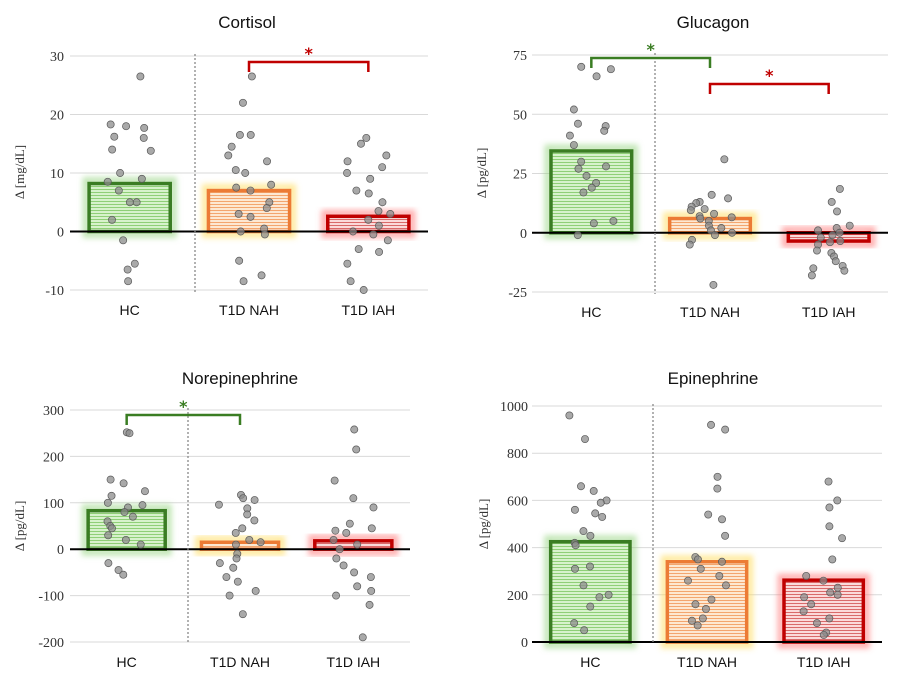  What do you see at coordinates (591, 192) in the screenshot?
I see `bar-glow` at bounding box center [591, 192].